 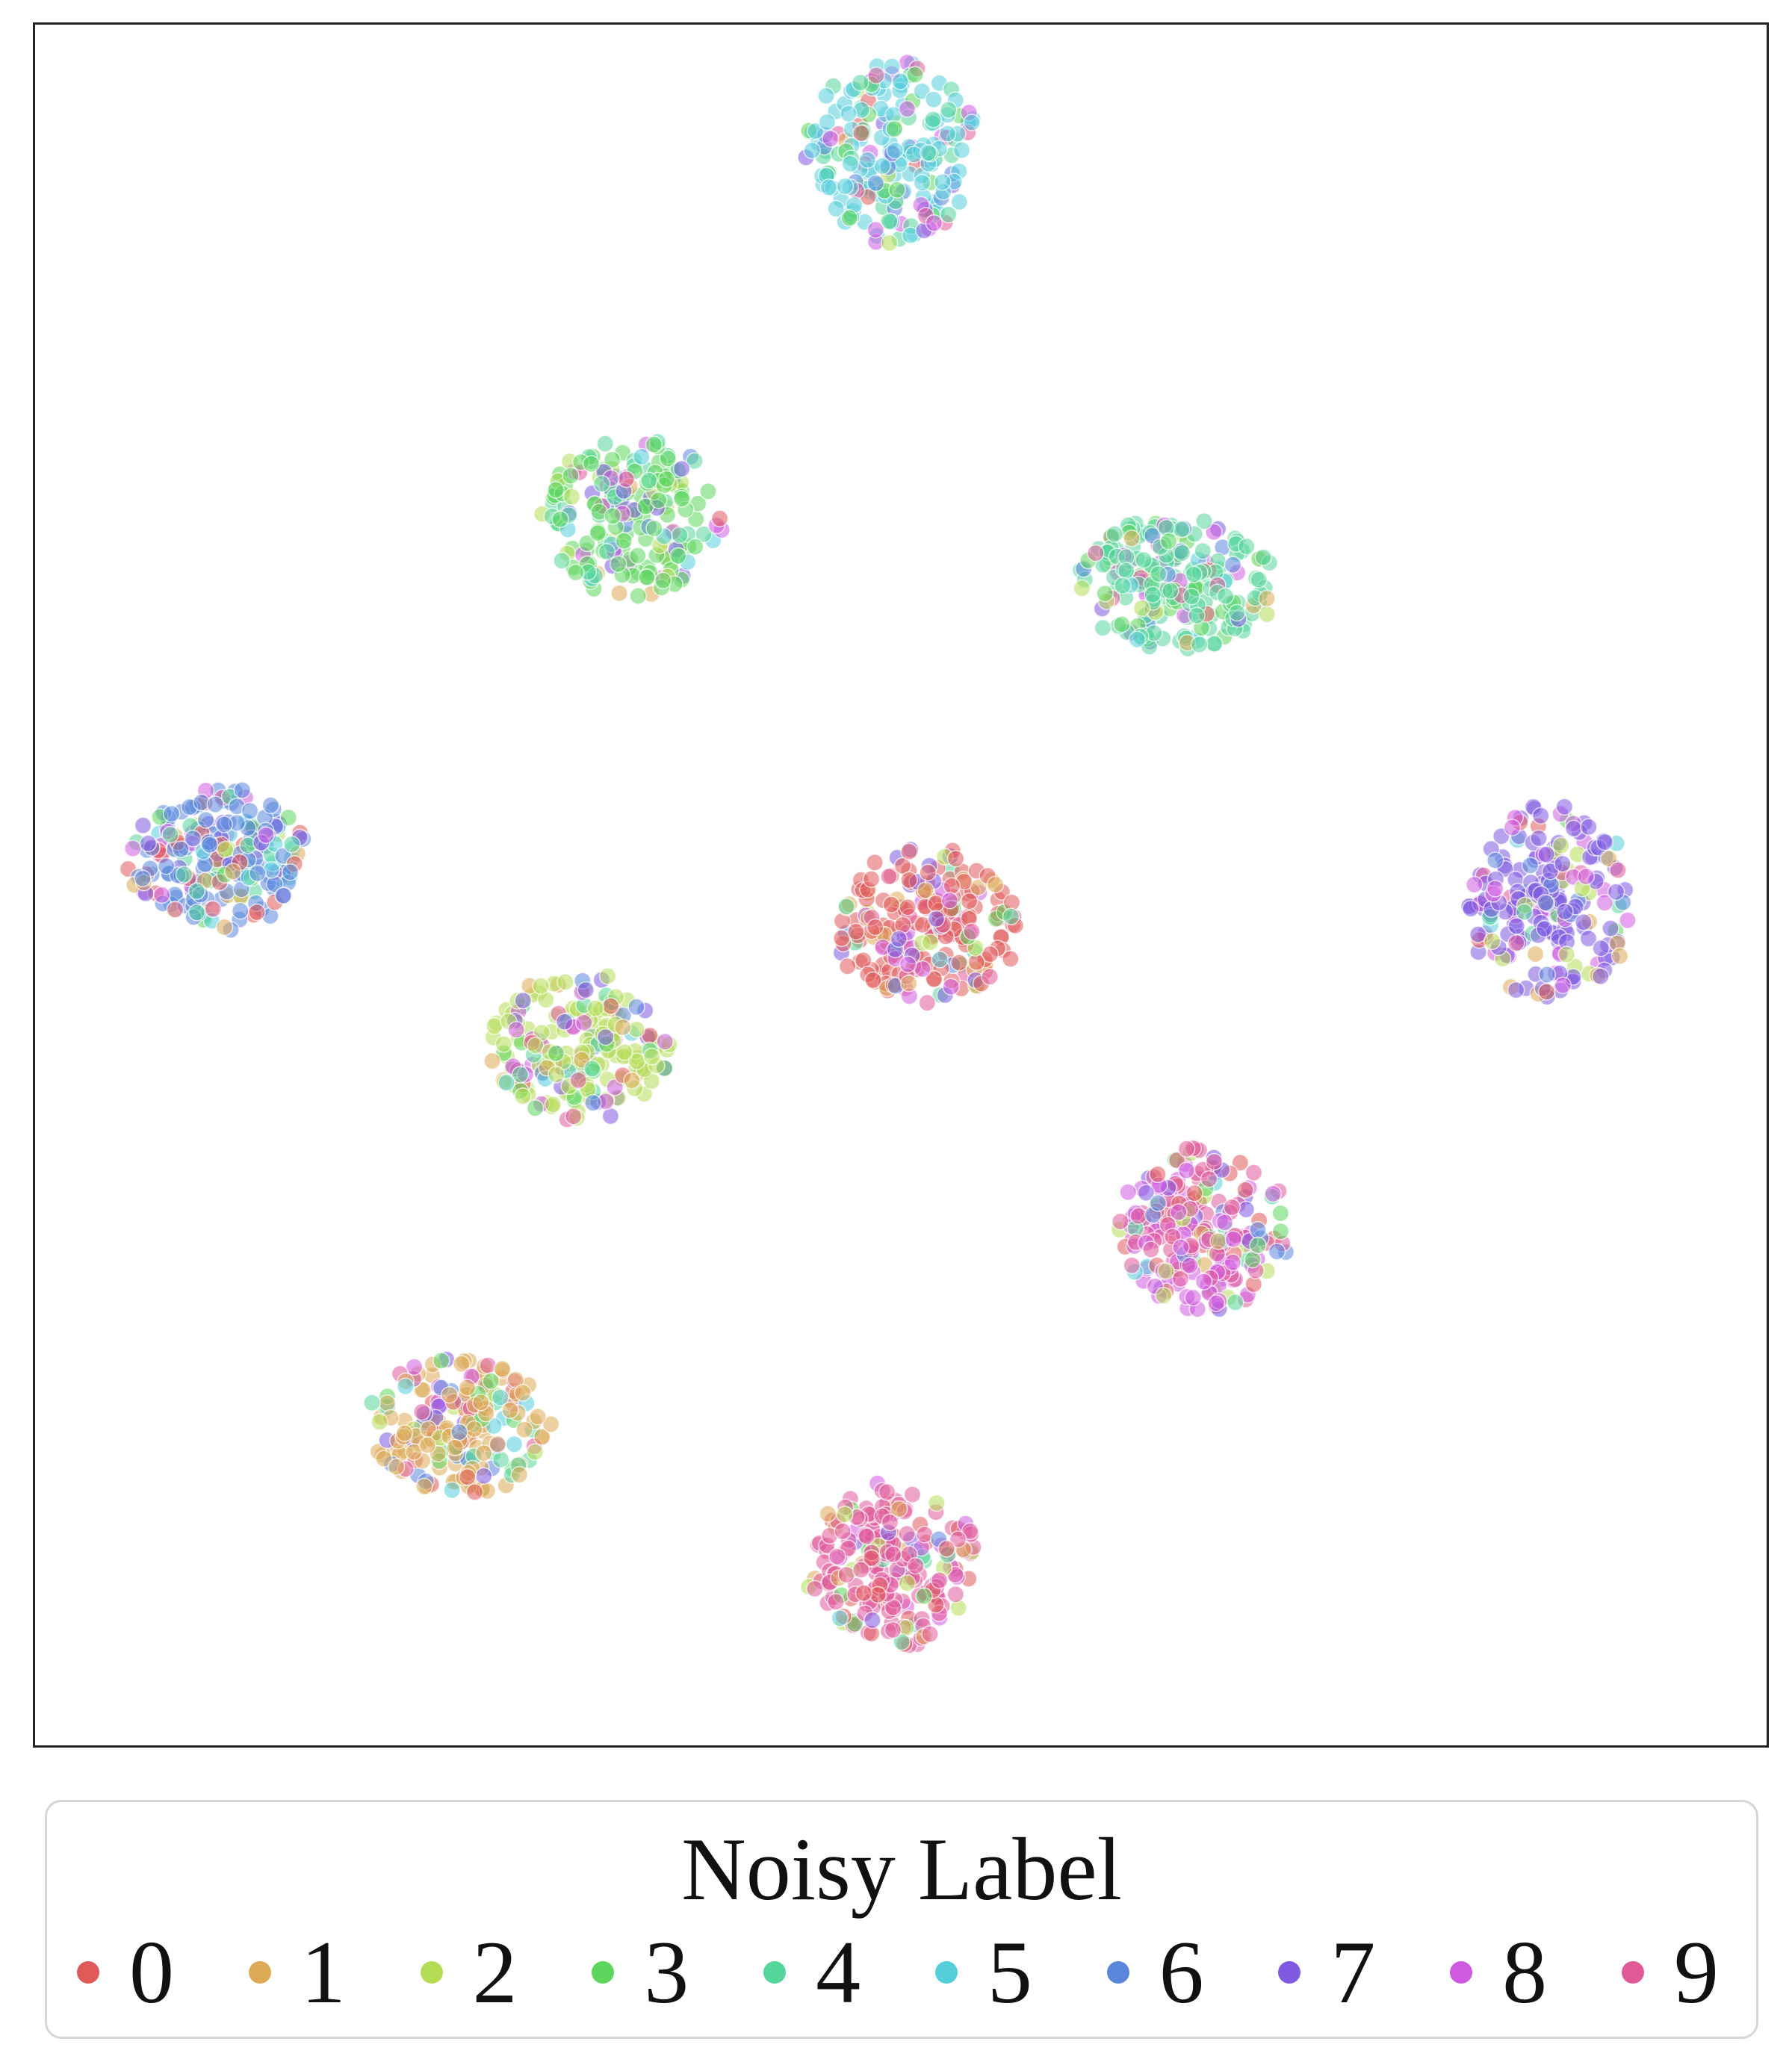 What do you see at coordinates (651, 1972) in the screenshot?
I see `legend-item-3: 3` at bounding box center [651, 1972].